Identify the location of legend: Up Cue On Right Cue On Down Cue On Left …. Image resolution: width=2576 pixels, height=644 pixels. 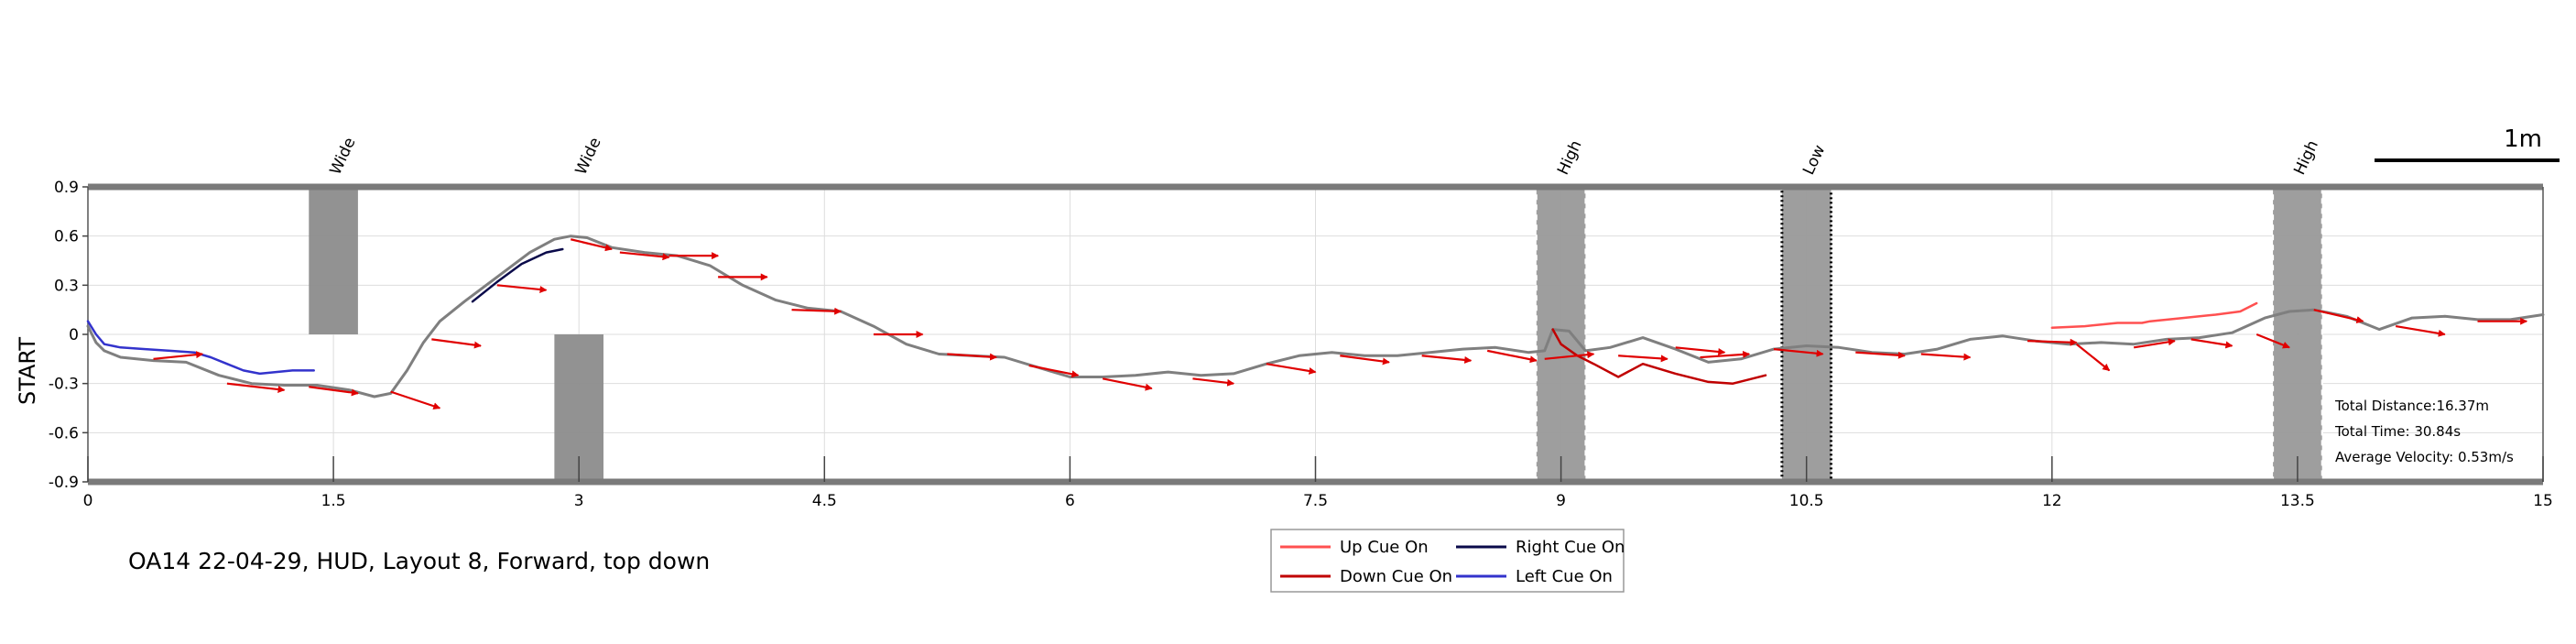
(1447, 561).